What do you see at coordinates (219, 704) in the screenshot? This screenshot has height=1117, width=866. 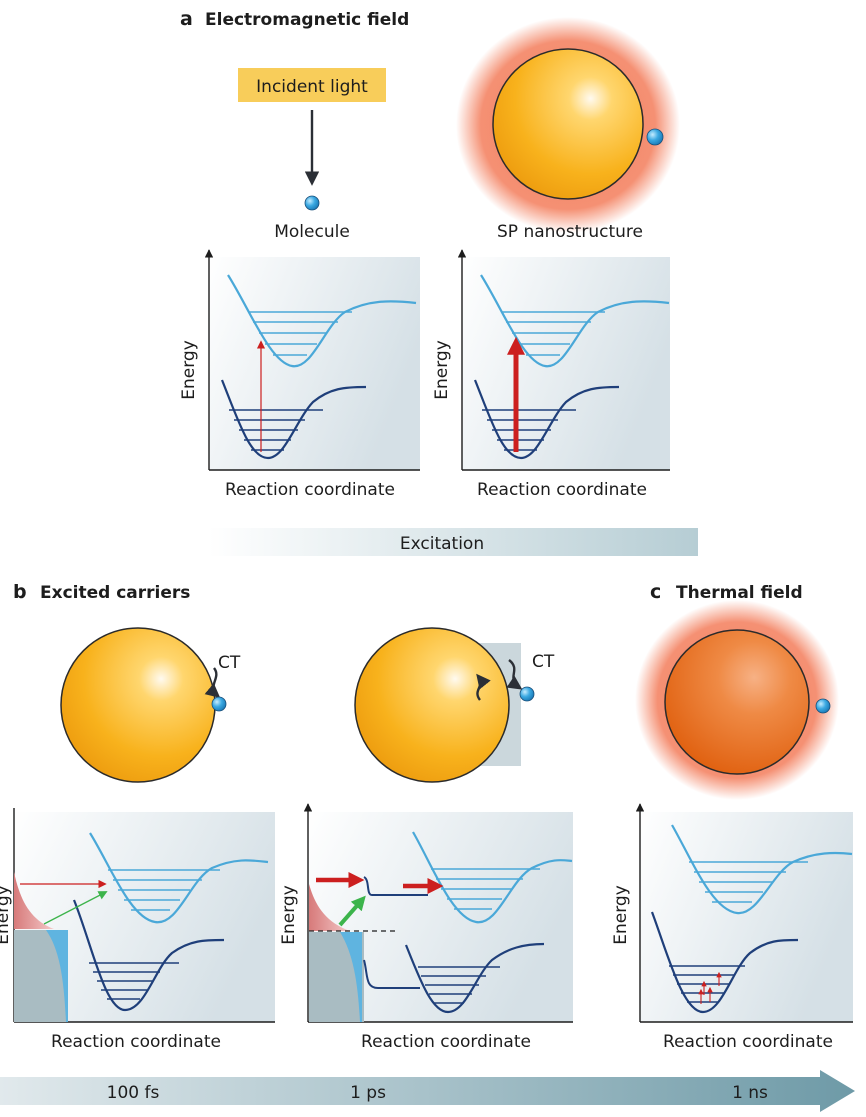 I see `b1-molecule-icon` at bounding box center [219, 704].